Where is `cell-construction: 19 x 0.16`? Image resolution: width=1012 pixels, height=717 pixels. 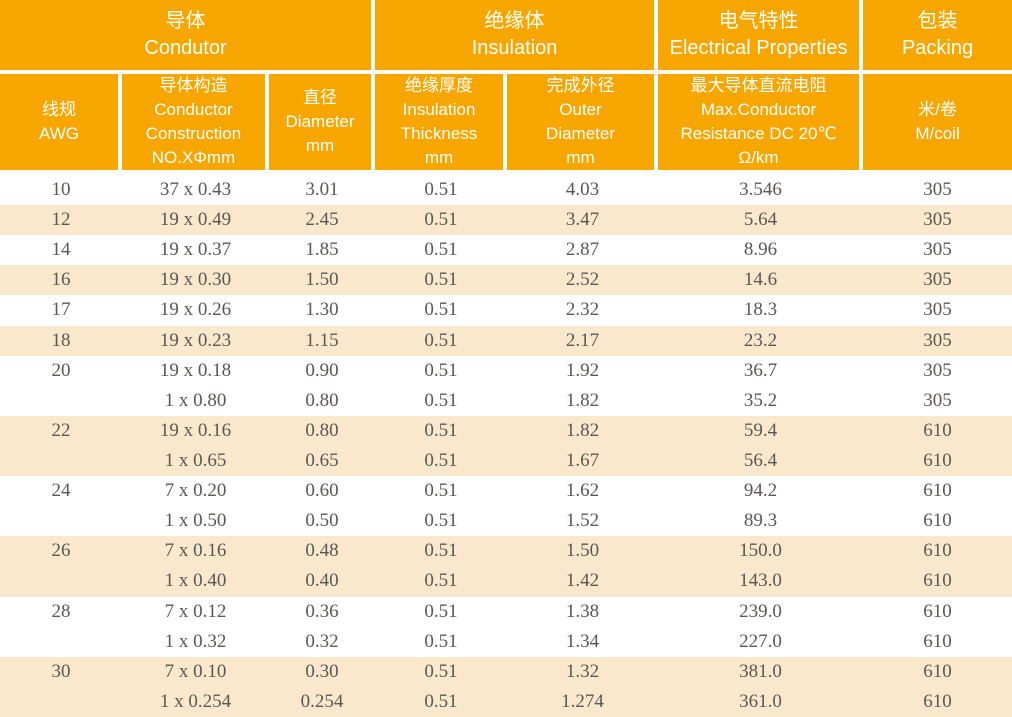 cell-construction: 19 x 0.16 is located at coordinates (195, 430).